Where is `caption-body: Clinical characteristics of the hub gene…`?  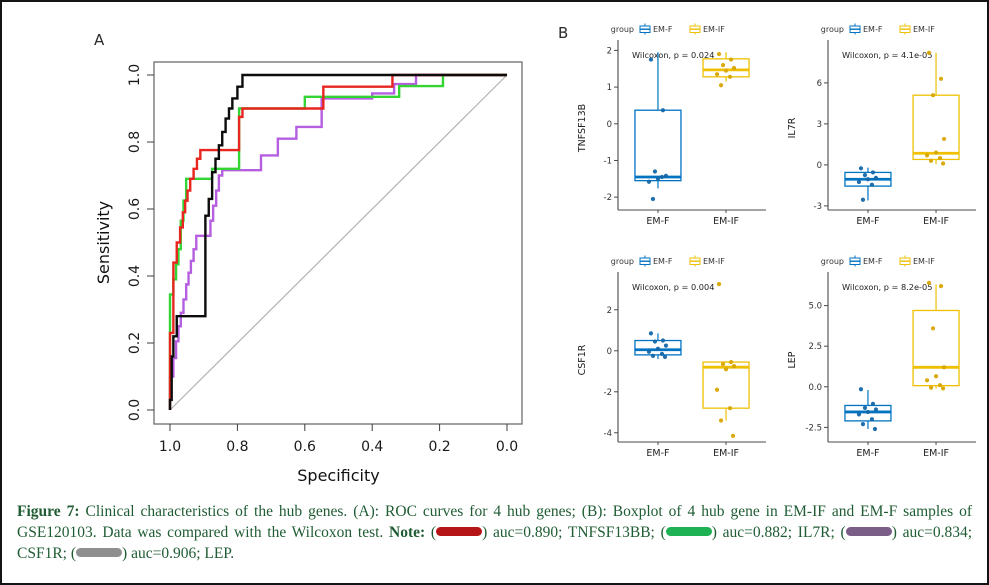
caption-body: Clinical characteristics of the hub gene… is located at coordinates (494, 522).